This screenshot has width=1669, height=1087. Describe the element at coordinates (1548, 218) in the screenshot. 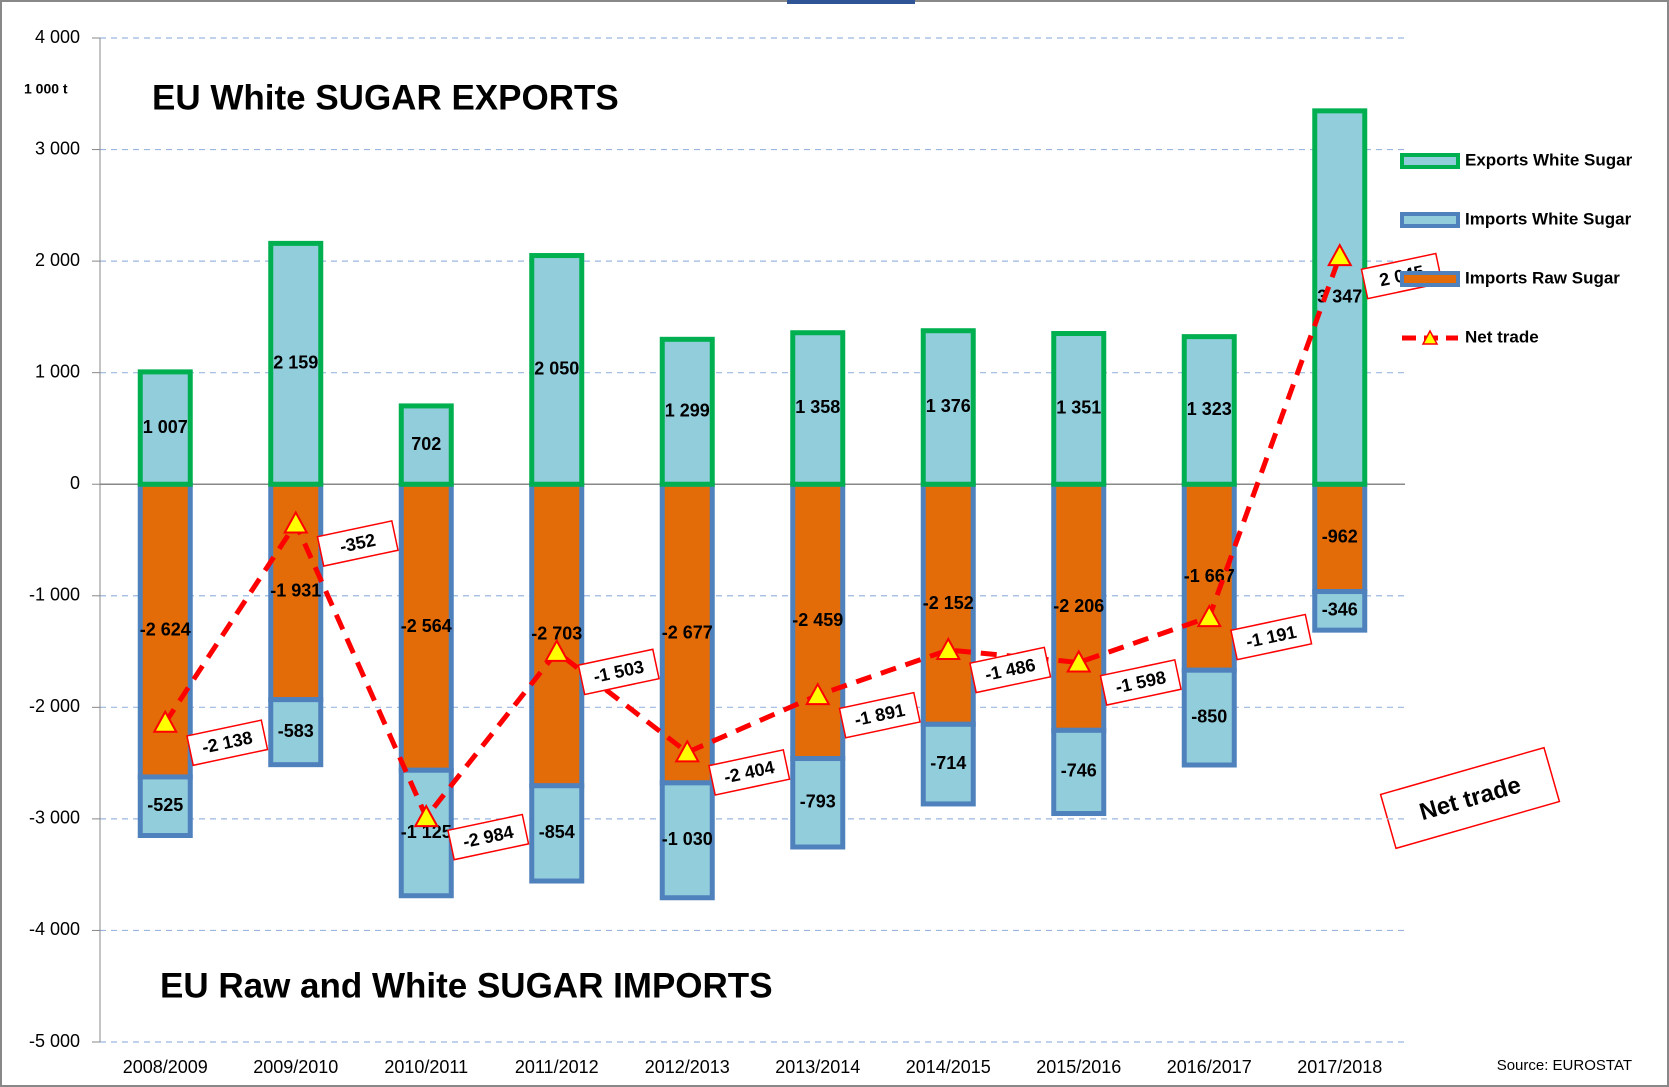

I see `legend-label: Imports White Sugar` at that location.